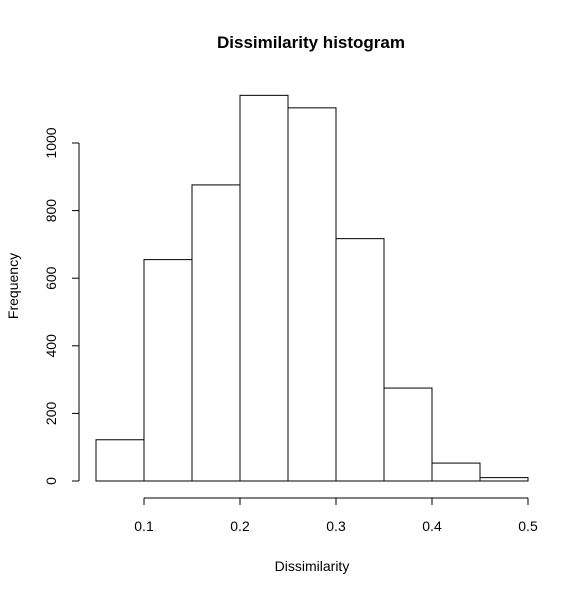  What do you see at coordinates (312, 566) in the screenshot?
I see `x-axis-label: Dissimilarity` at bounding box center [312, 566].